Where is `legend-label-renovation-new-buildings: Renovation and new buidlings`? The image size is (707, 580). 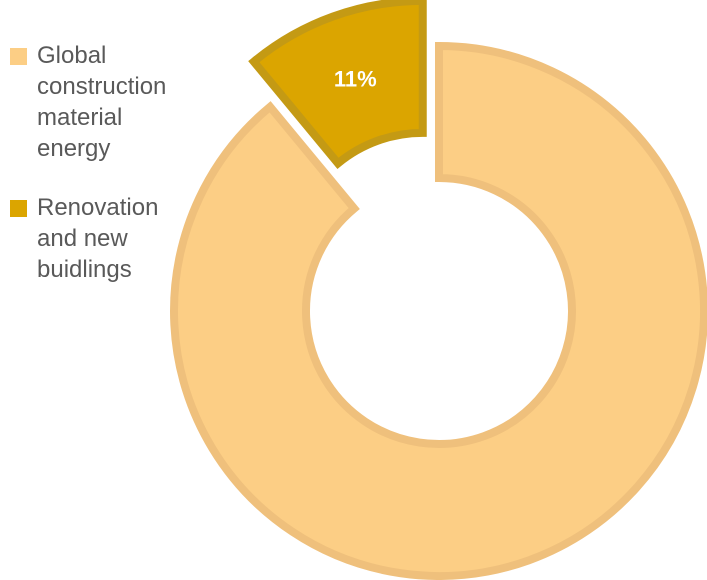
legend-label-renovation-new-buildings: Renovation and new buidlings is located at coordinates (123, 238).